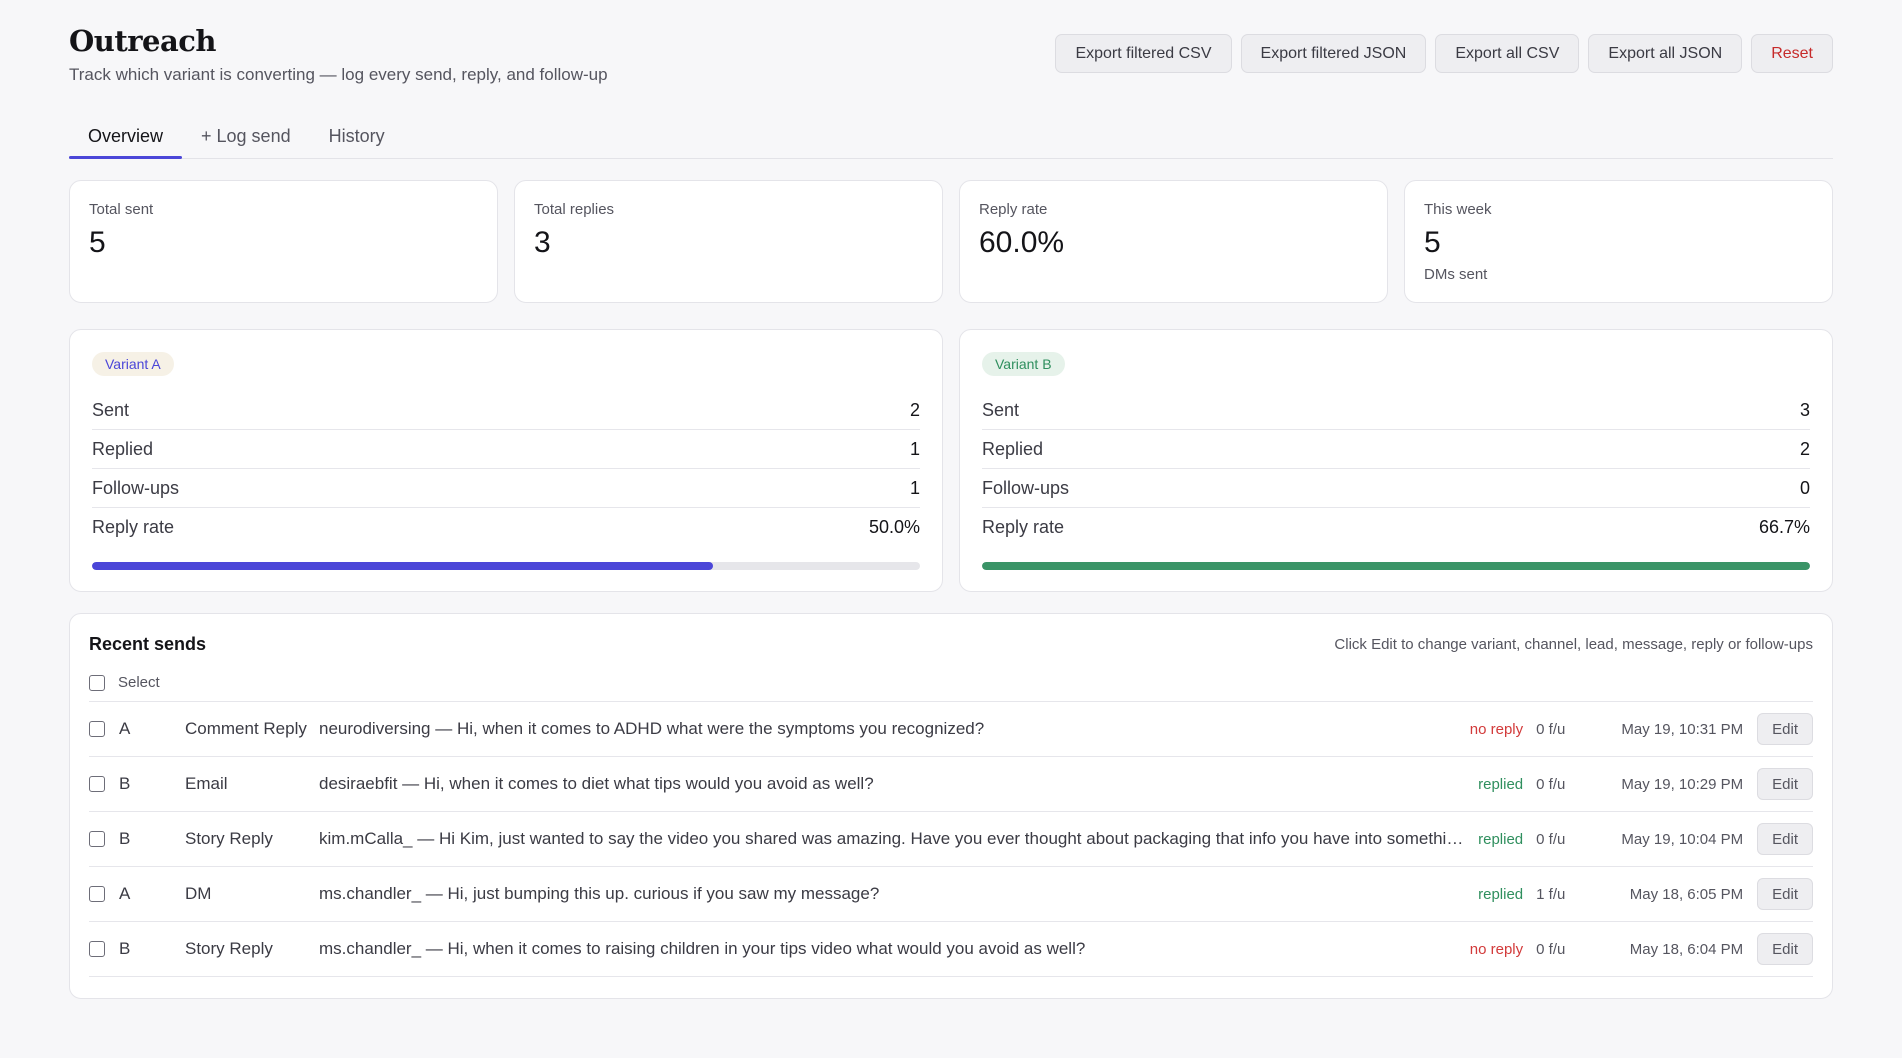  I want to click on variant-badge: Variant A, so click(133, 364).